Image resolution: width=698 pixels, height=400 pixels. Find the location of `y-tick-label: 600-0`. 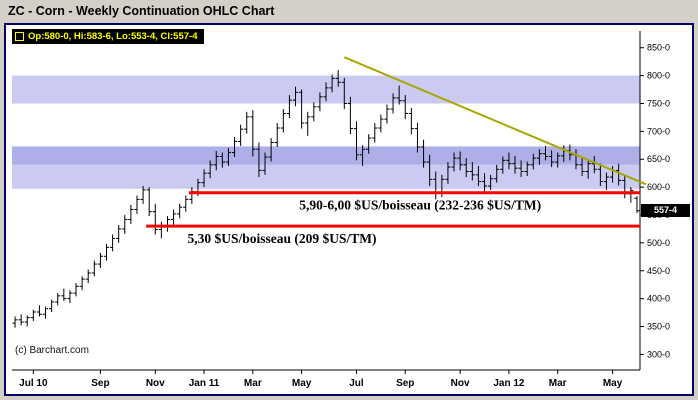

y-tick-label: 600-0 is located at coordinates (658, 187).